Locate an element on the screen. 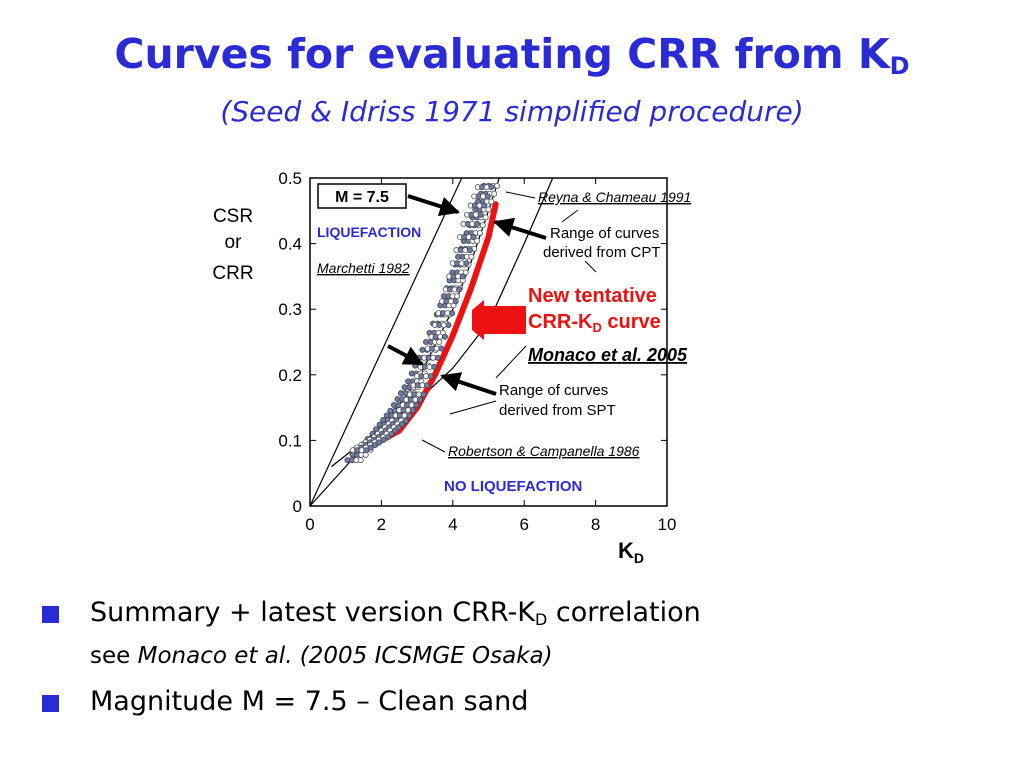 This screenshot has height=768, width=1024. x-axis-label-main: K is located at coordinates (626, 550).